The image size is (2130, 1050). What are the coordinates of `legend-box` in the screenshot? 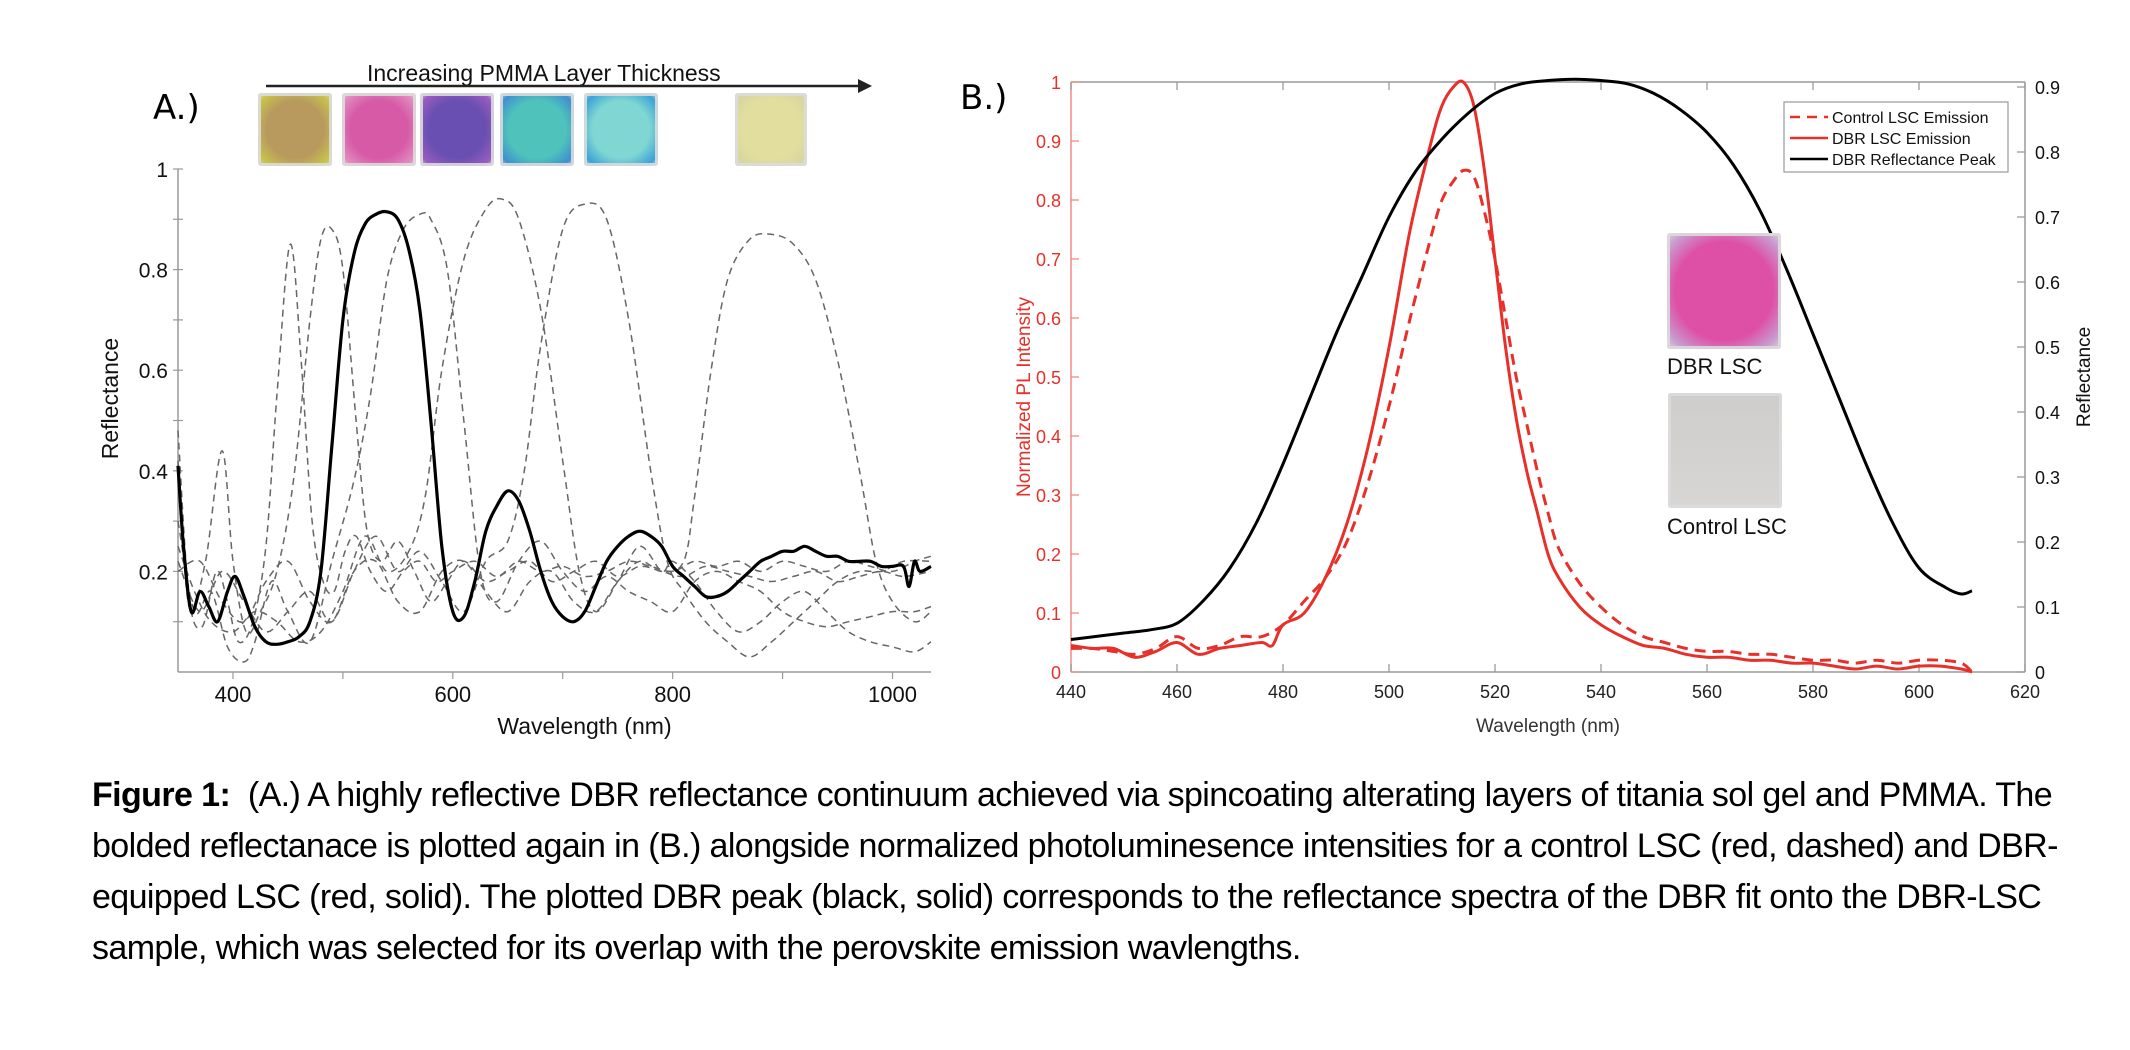 It's located at (1896, 137).